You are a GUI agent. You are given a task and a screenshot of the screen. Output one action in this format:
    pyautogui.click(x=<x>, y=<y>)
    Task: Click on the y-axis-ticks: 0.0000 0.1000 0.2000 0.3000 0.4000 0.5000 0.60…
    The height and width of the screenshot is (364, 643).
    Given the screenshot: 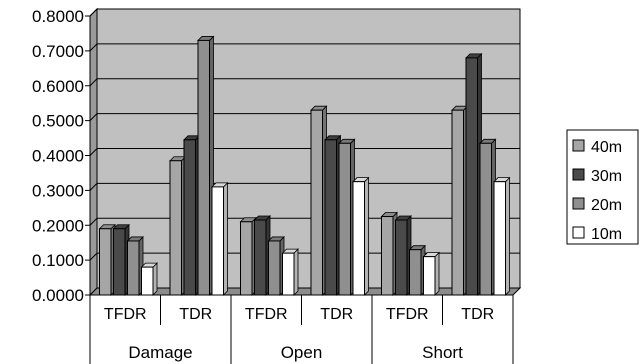 What is the action you would take?
    pyautogui.click(x=61, y=156)
    